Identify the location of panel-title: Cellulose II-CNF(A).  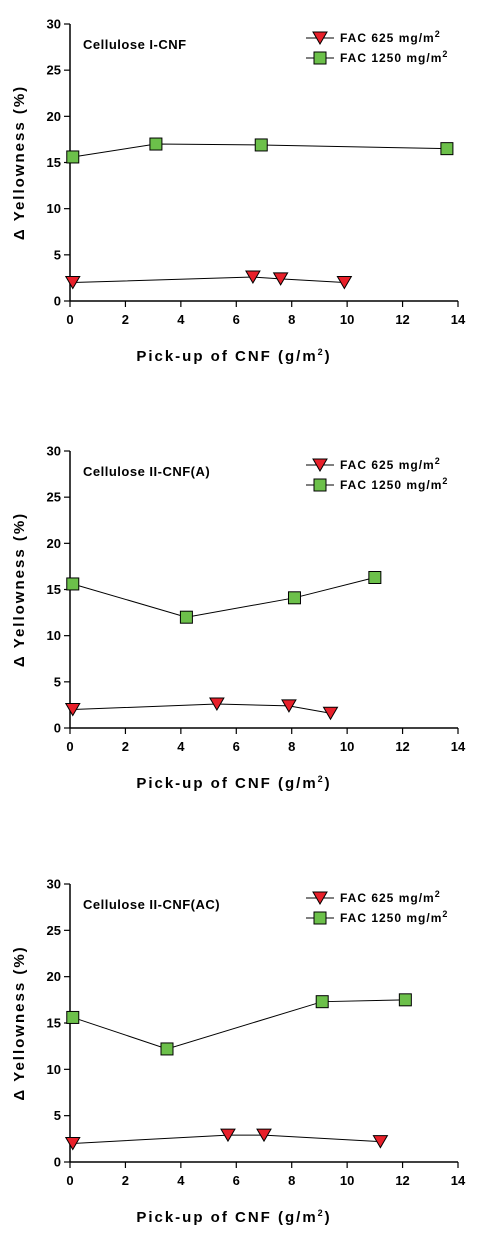
(146, 471).